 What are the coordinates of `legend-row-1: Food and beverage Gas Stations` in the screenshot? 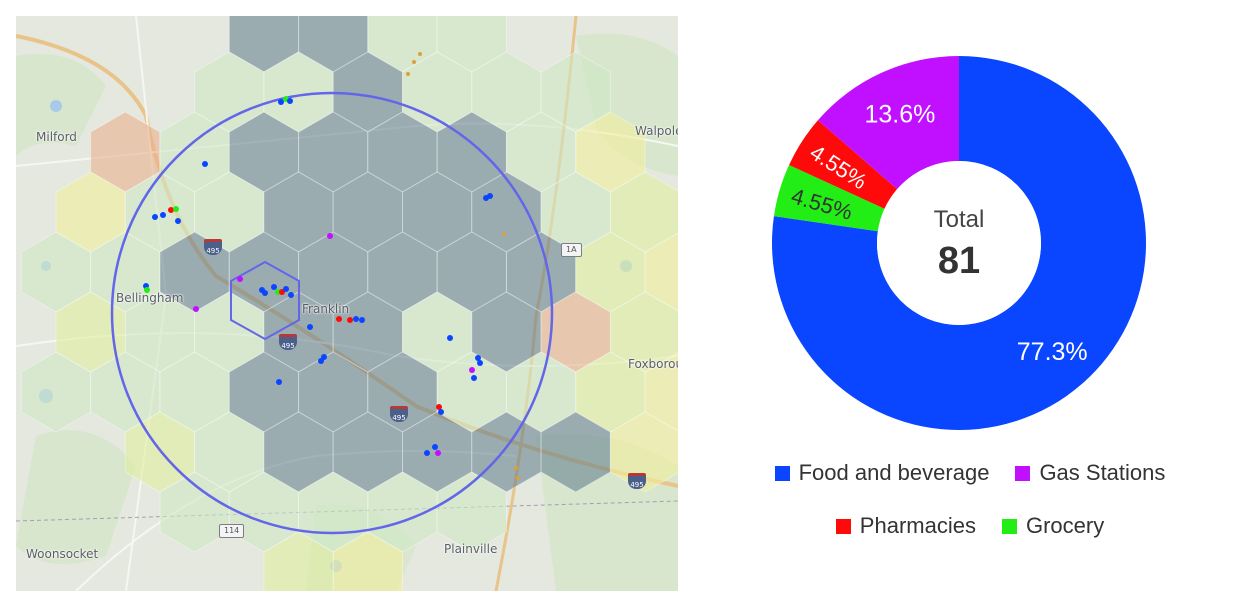 It's located at (970, 473).